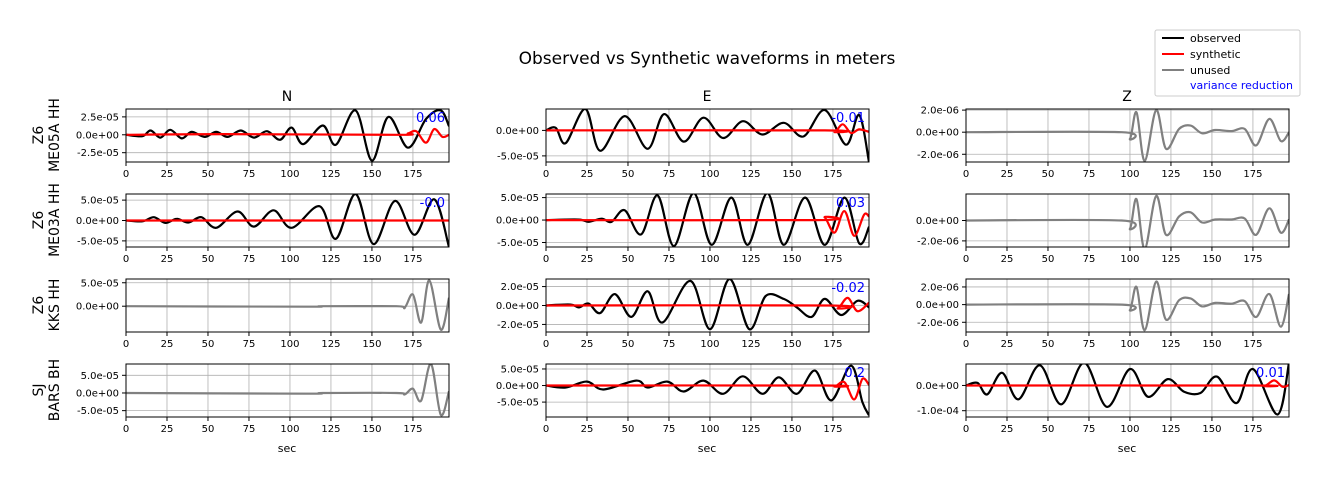  Describe the element at coordinates (100, 117) in the screenshot. I see `y-tick-label: 2.5e-05` at that location.